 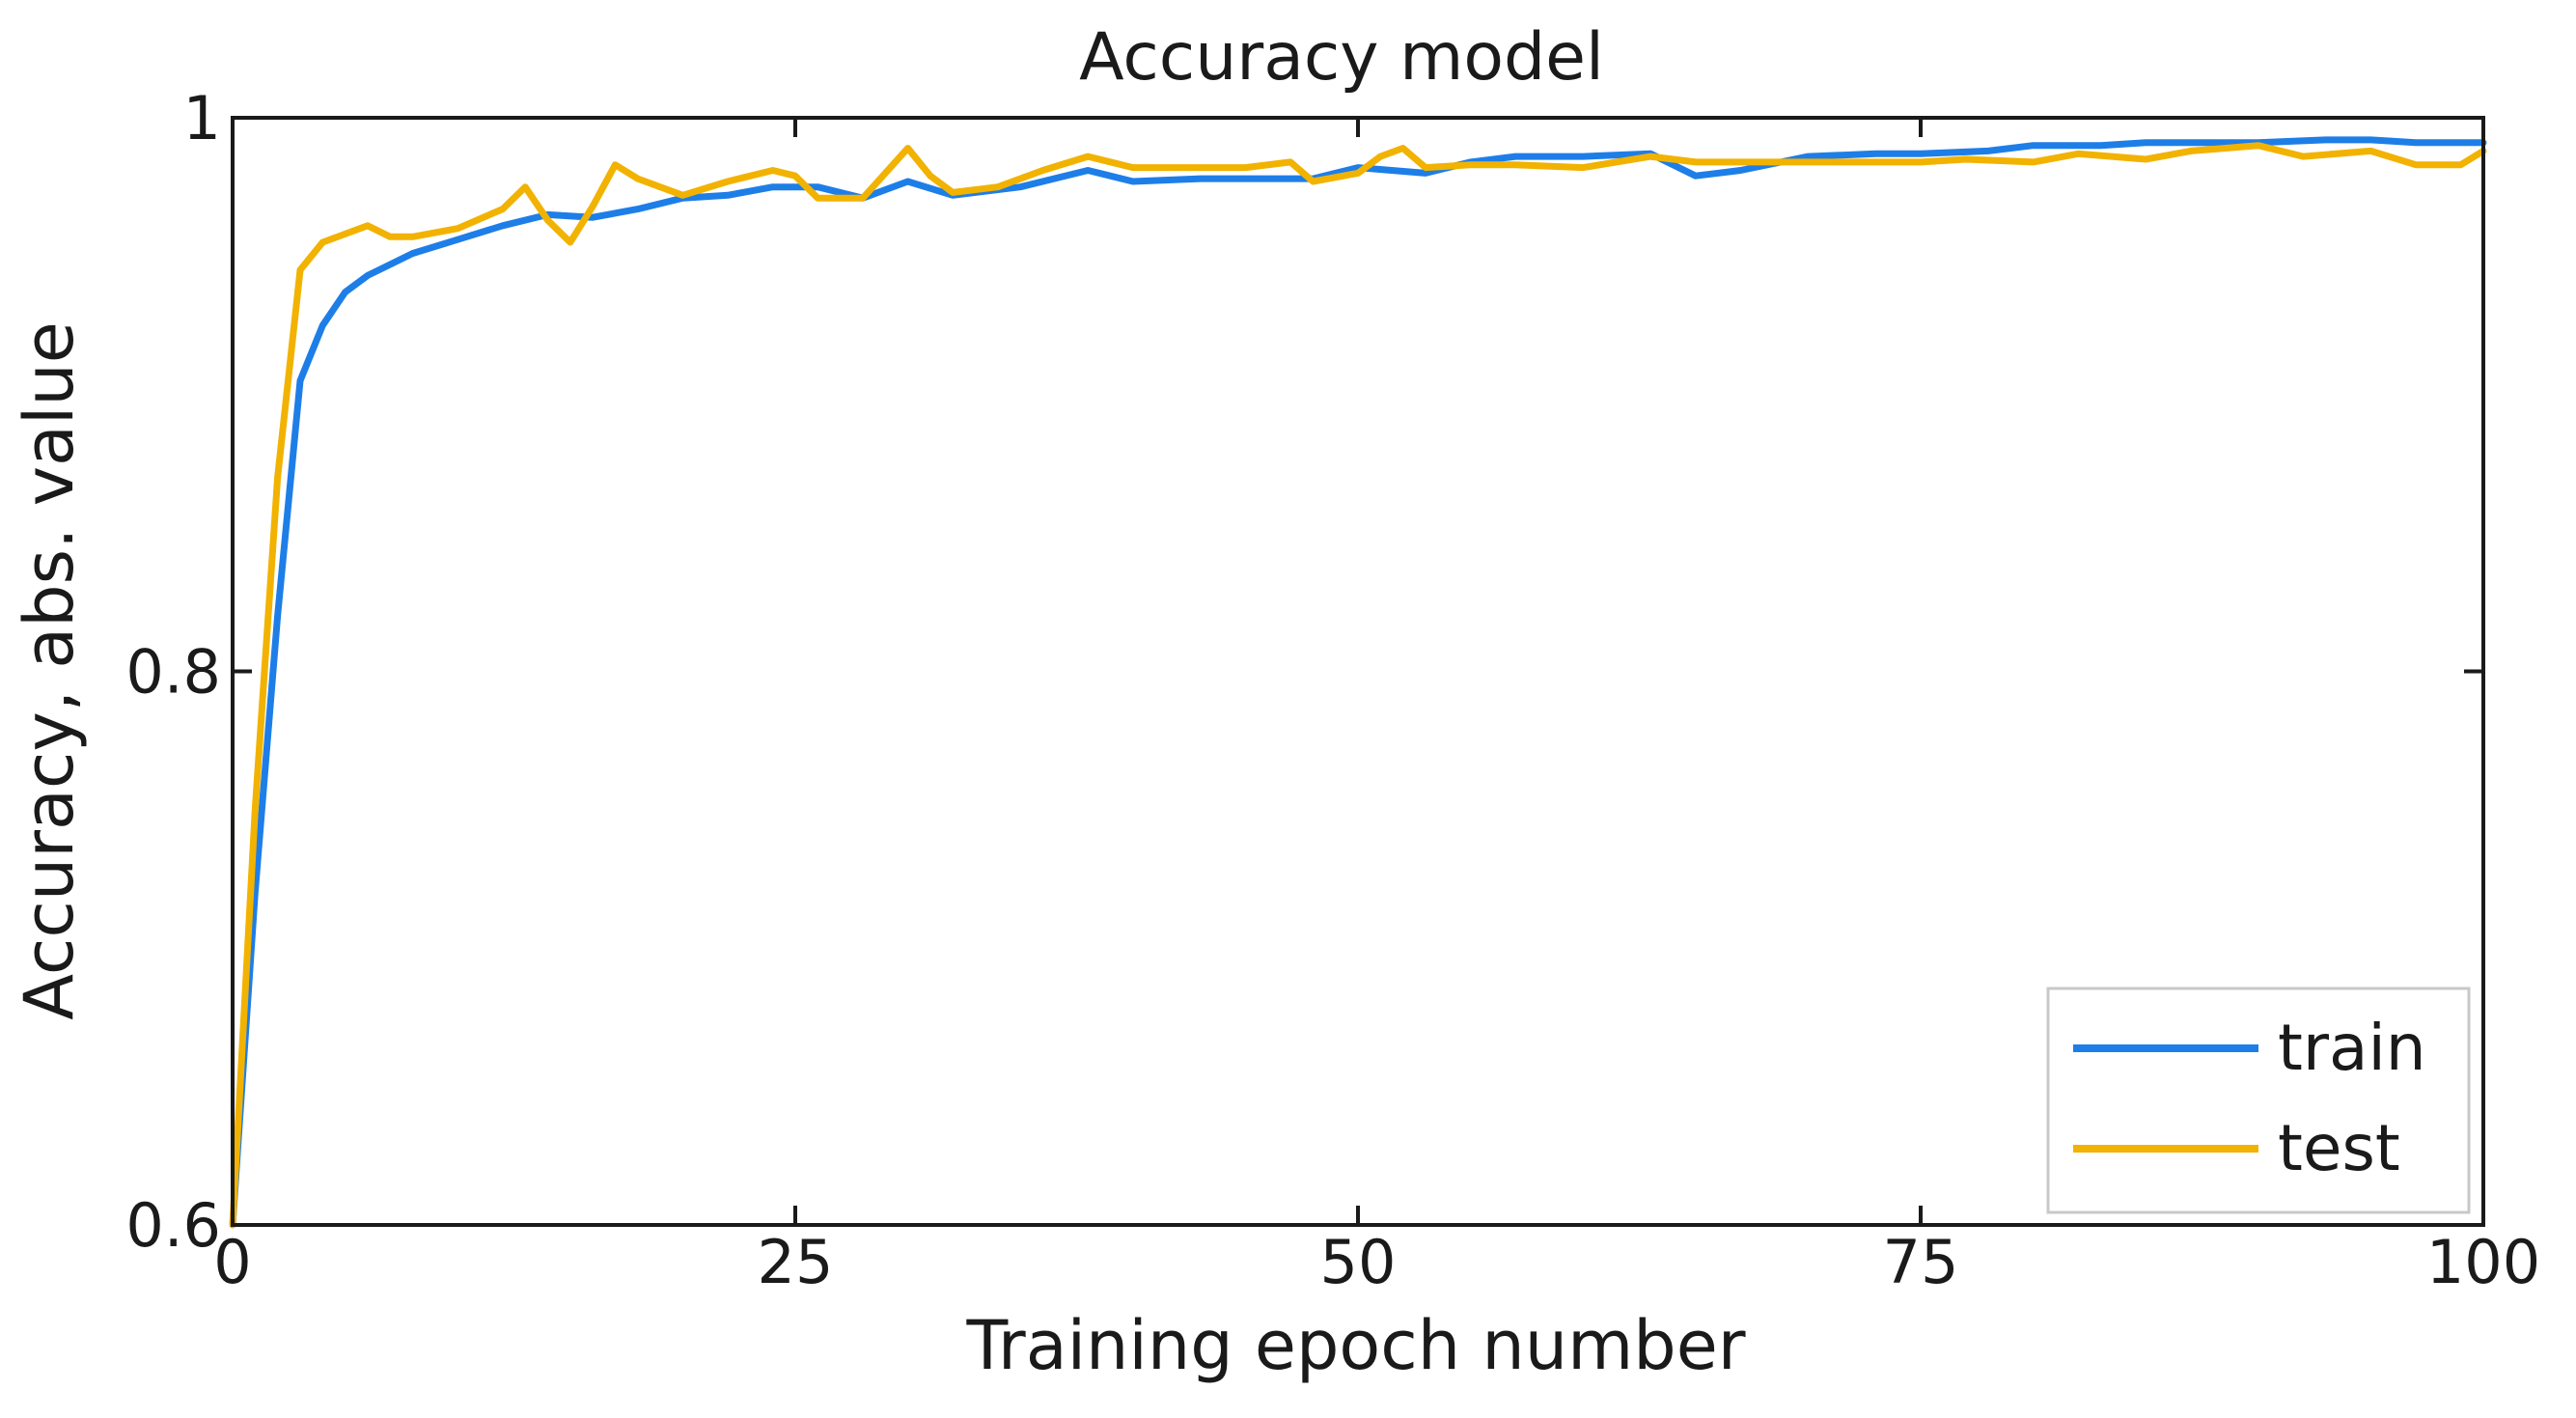 What do you see at coordinates (202, 118) in the screenshot?
I see `y-tick-label: 1` at bounding box center [202, 118].